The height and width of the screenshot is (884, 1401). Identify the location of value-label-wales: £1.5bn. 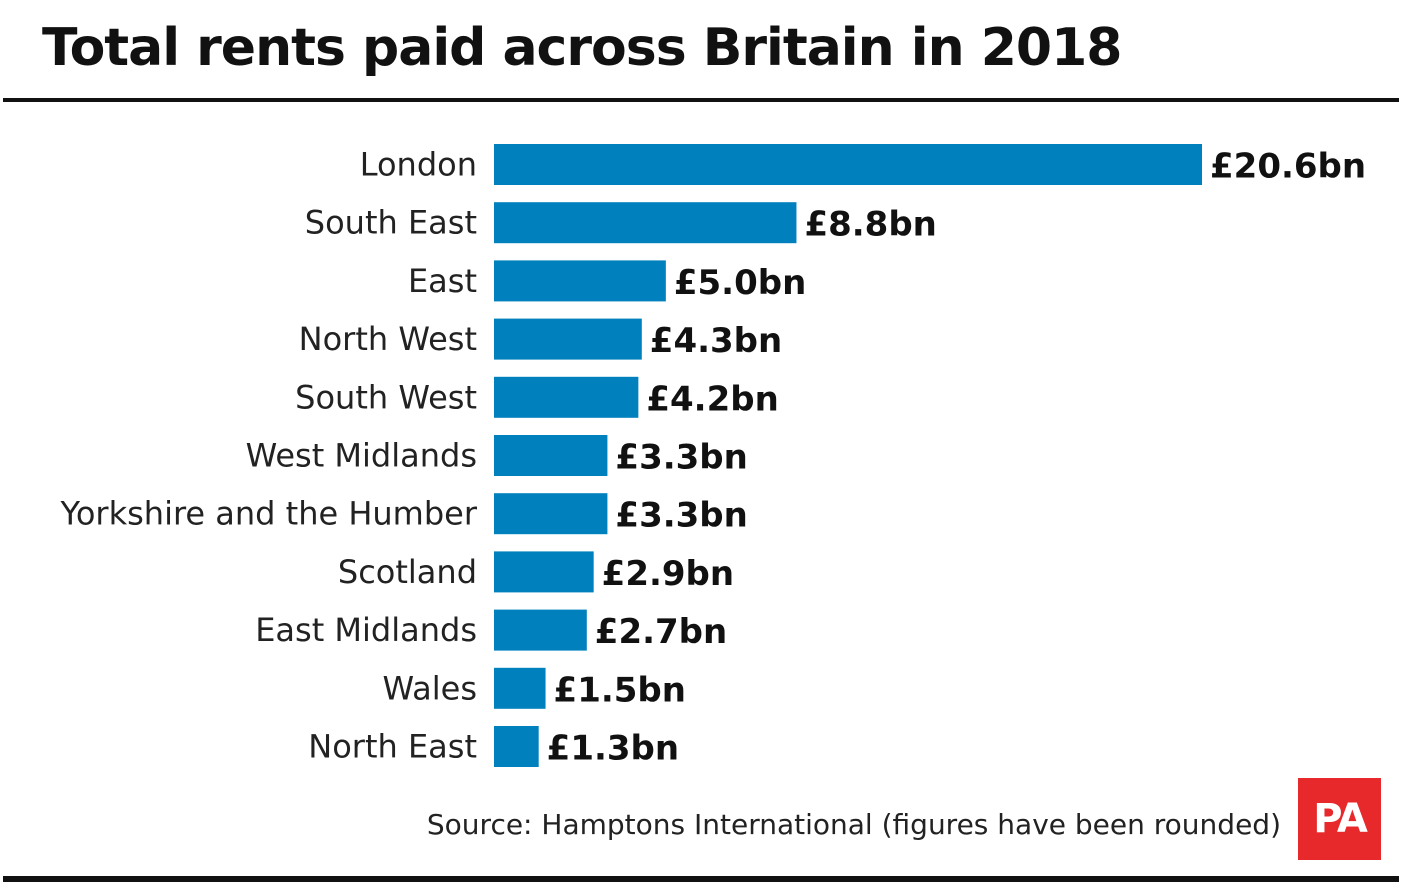
(620, 690).